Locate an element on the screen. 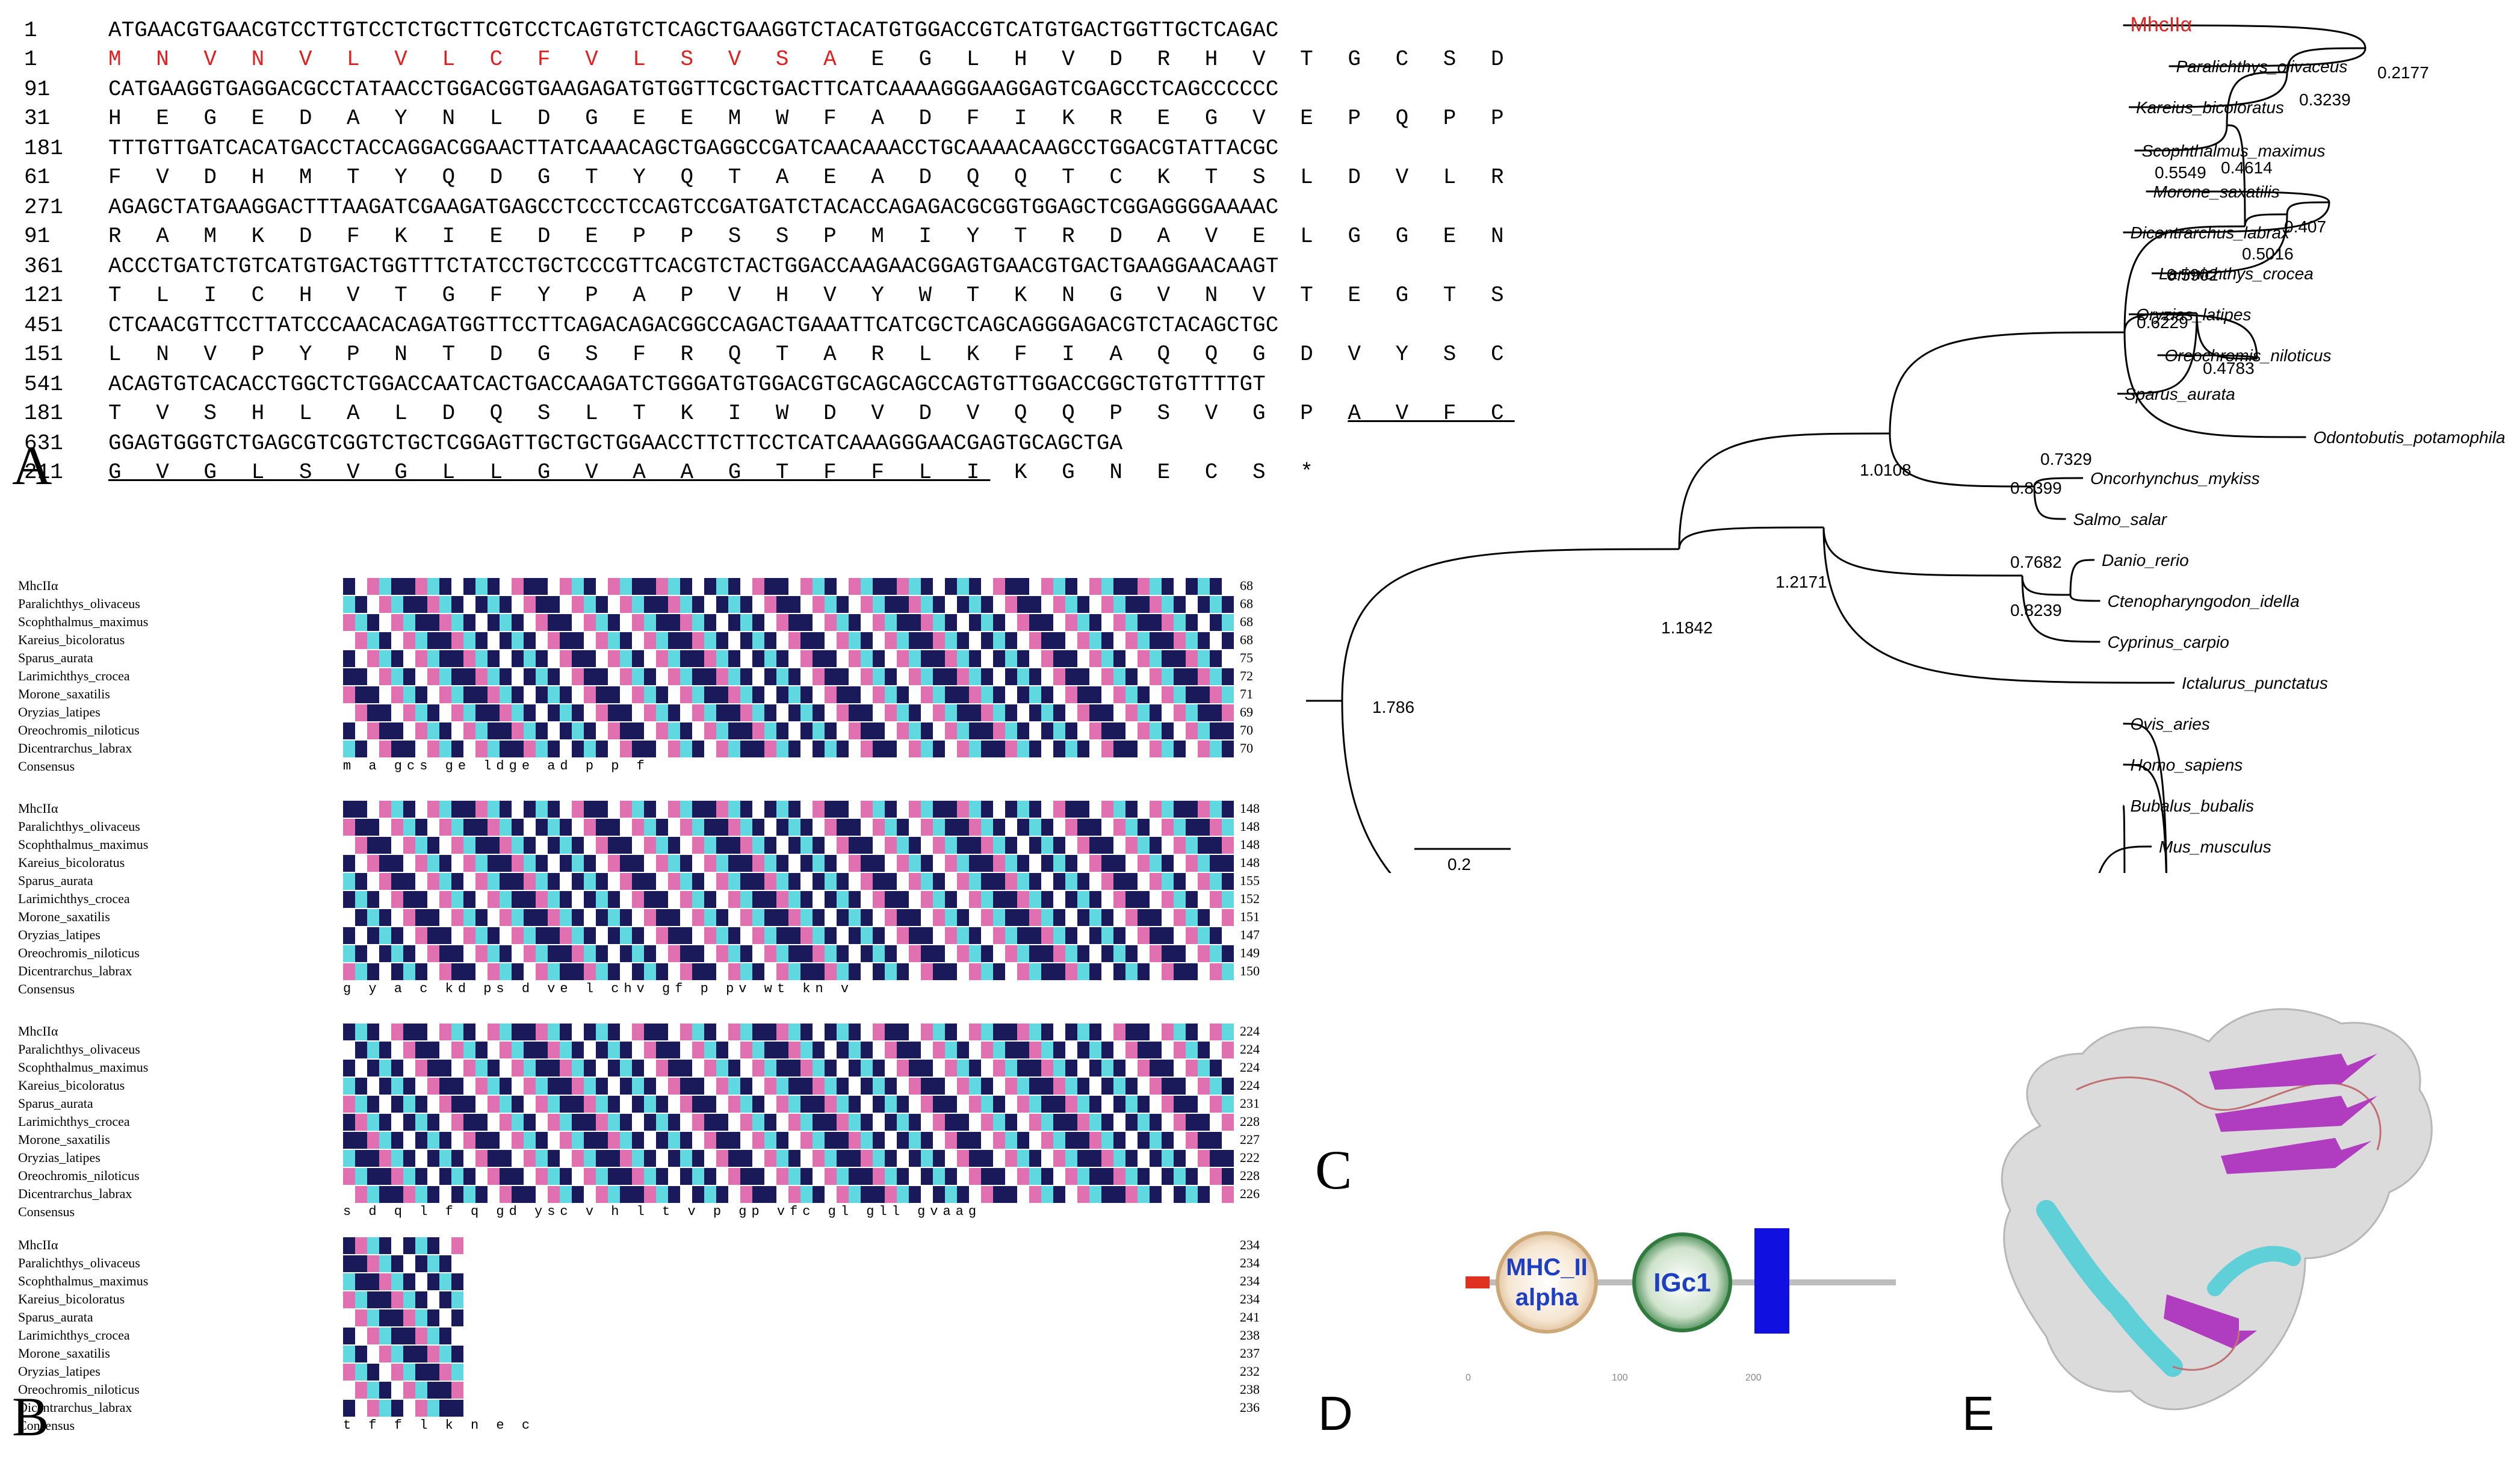  alignment-row: Dicentrarchus_labrax 70 is located at coordinates (650, 750).